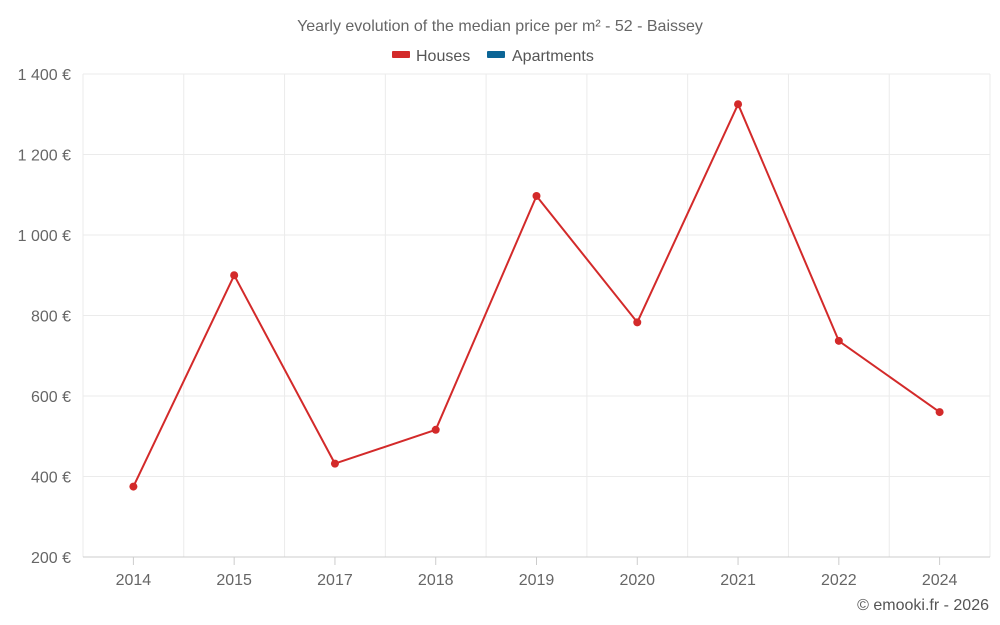  Describe the element at coordinates (738, 580) in the screenshot. I see `x-tick-label: 2021` at that location.